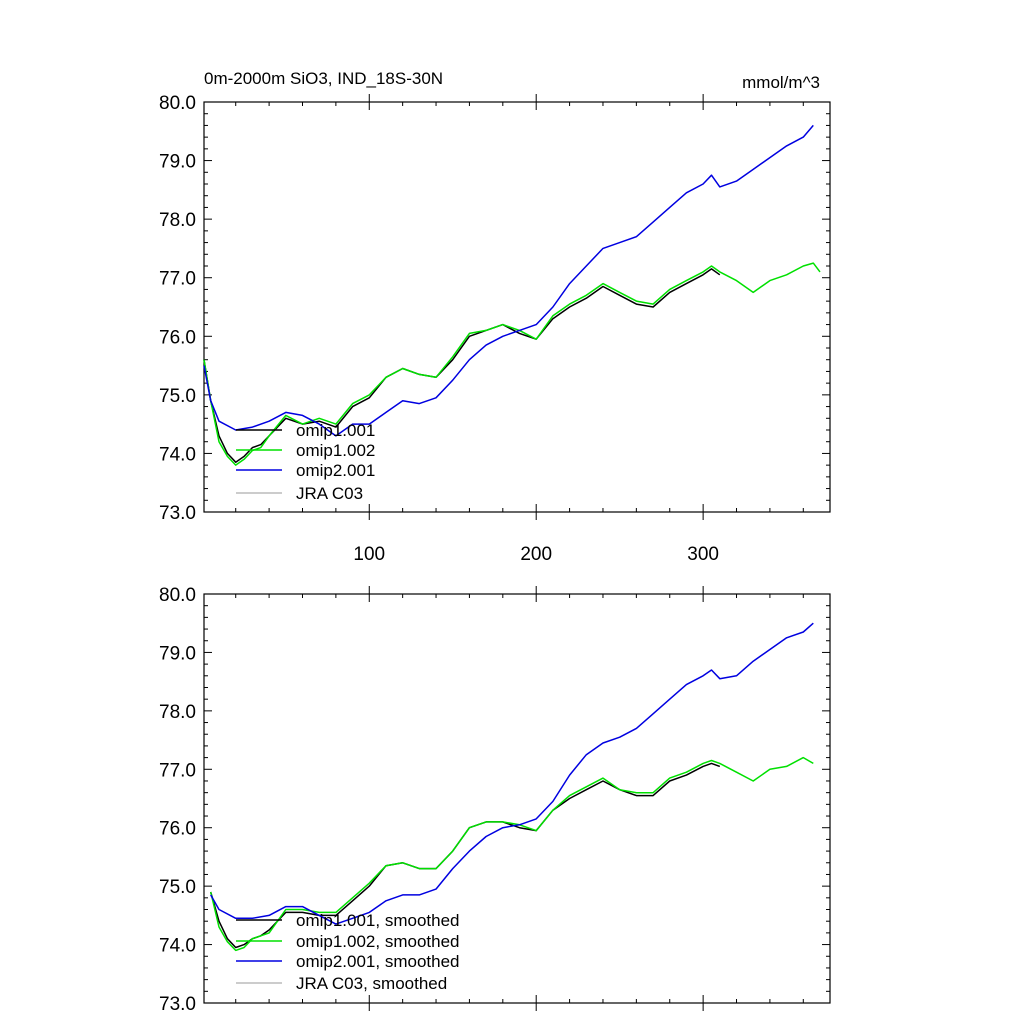 The height and width of the screenshot is (1029, 1024). Describe the element at coordinates (378, 920) in the screenshot. I see `legend-label: omip1.001, smoothed` at that location.